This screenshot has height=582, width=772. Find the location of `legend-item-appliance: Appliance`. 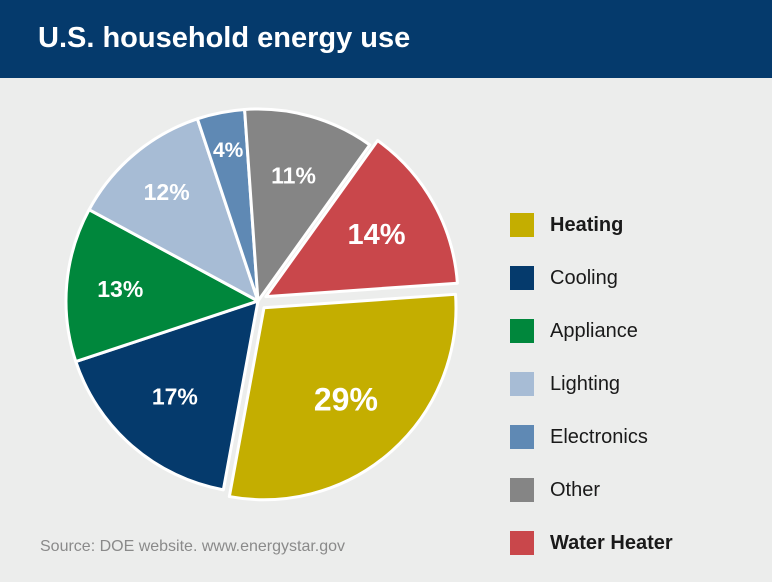

legend-item-appliance: Appliance is located at coordinates (630, 331).